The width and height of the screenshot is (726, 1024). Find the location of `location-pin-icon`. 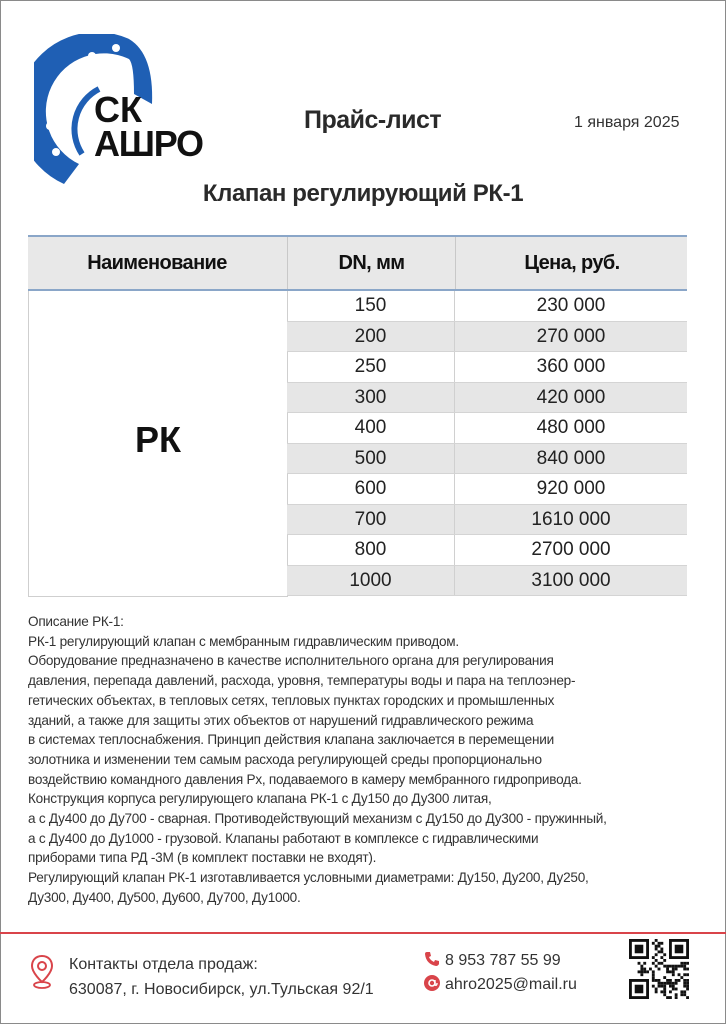

location-pin-icon is located at coordinates (42, 971).